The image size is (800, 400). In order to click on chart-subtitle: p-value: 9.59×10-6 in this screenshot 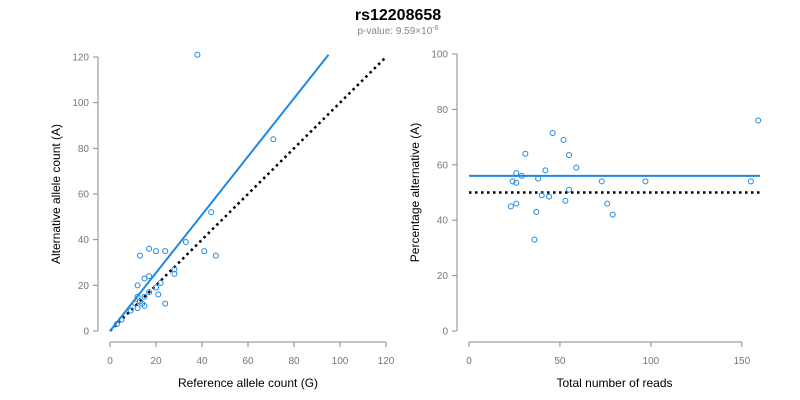, I will do `click(397, 31)`.